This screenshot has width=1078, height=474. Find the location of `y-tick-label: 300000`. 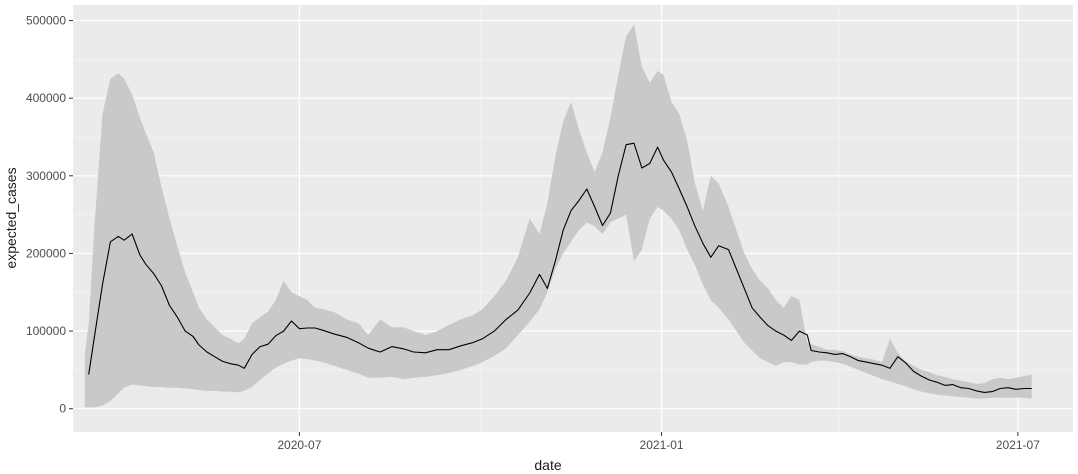

y-tick-label: 300000 is located at coordinates (46, 176).